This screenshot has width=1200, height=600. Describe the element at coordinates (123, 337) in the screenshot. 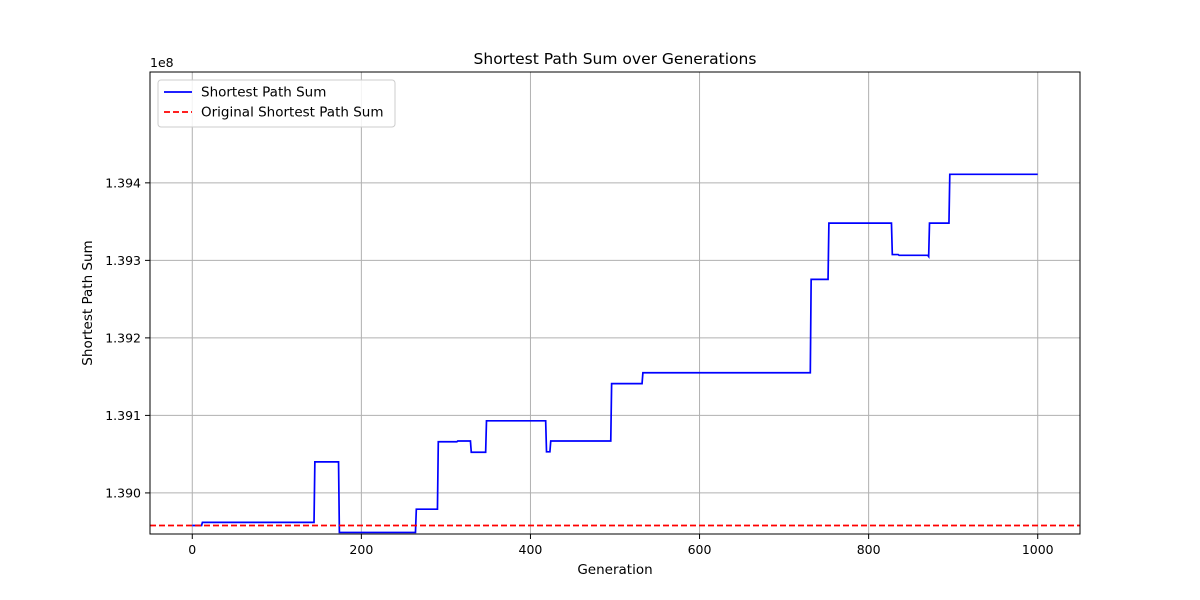

I see `y-tick-label: 1.392` at that location.